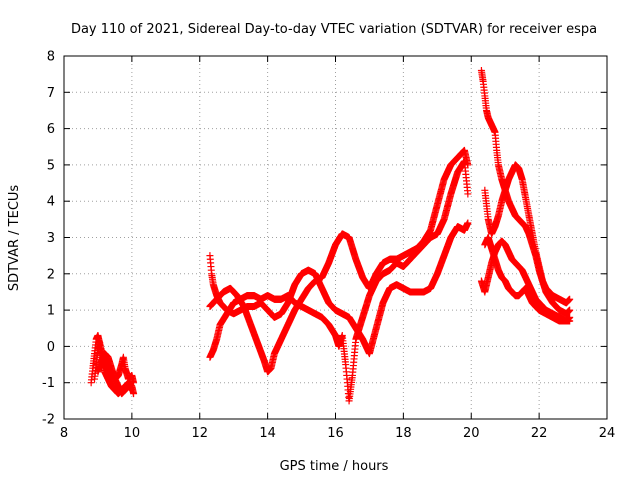 The height and width of the screenshot is (480, 640). I want to click on x-tick-label: 20, so click(471, 433).